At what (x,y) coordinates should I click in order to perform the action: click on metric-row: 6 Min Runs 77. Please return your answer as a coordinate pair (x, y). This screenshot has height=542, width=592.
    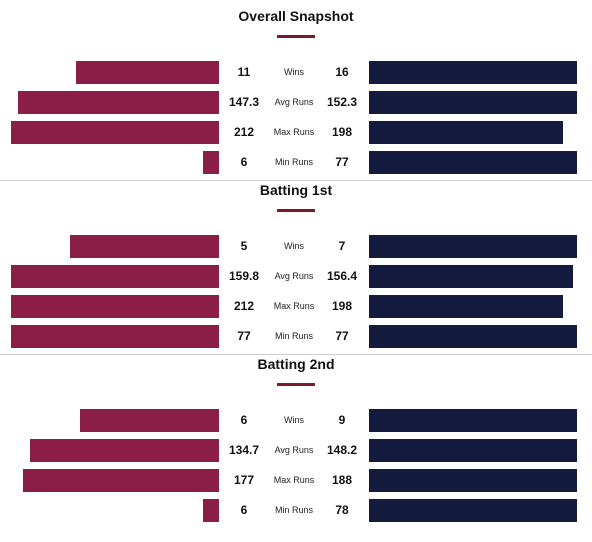
    Looking at the image, I should click on (296, 162).